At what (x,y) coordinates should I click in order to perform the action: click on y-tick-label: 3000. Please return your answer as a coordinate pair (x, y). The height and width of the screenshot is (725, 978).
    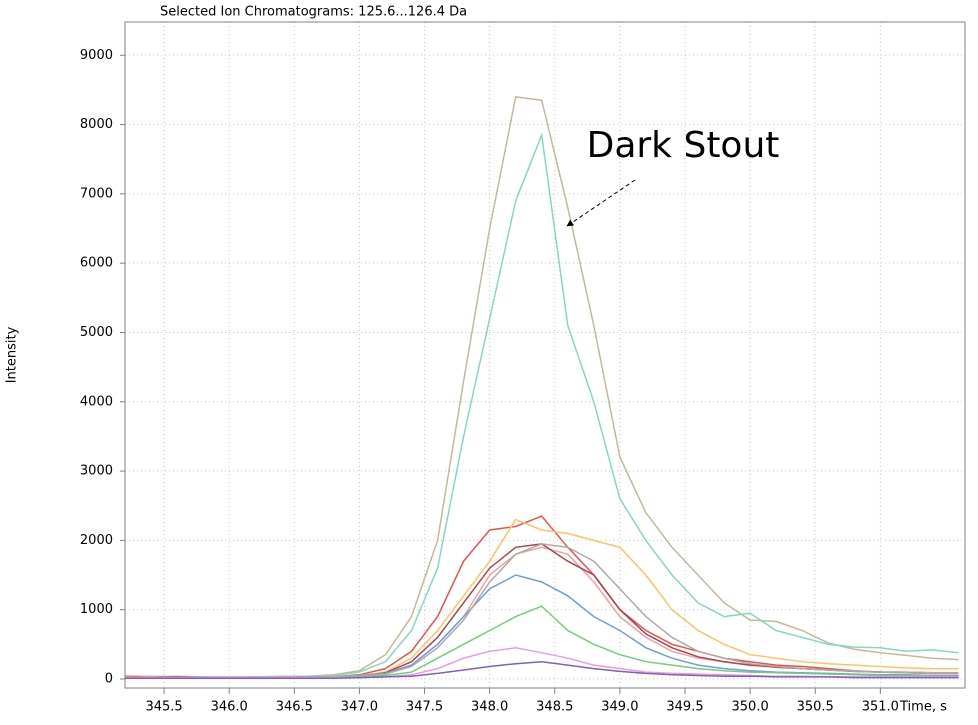
    Looking at the image, I should click on (96, 471).